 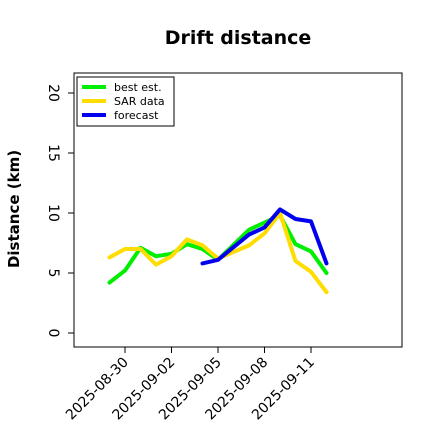 What do you see at coordinates (136, 115) in the screenshot?
I see `legend-label: forecast` at bounding box center [136, 115].